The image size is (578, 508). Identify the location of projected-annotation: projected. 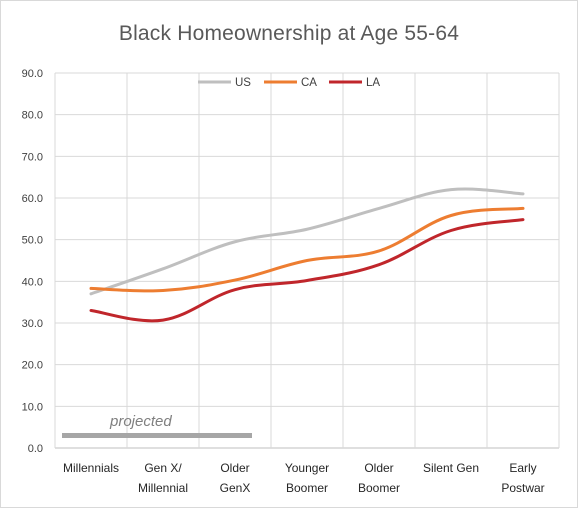
(157, 425).